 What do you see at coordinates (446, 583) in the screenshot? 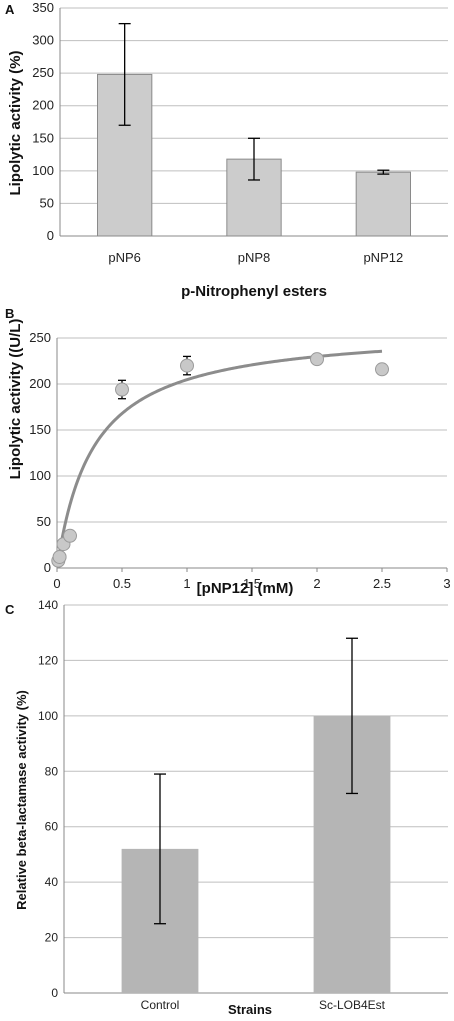
I see `b-x-tick-label: 3` at bounding box center [446, 583].